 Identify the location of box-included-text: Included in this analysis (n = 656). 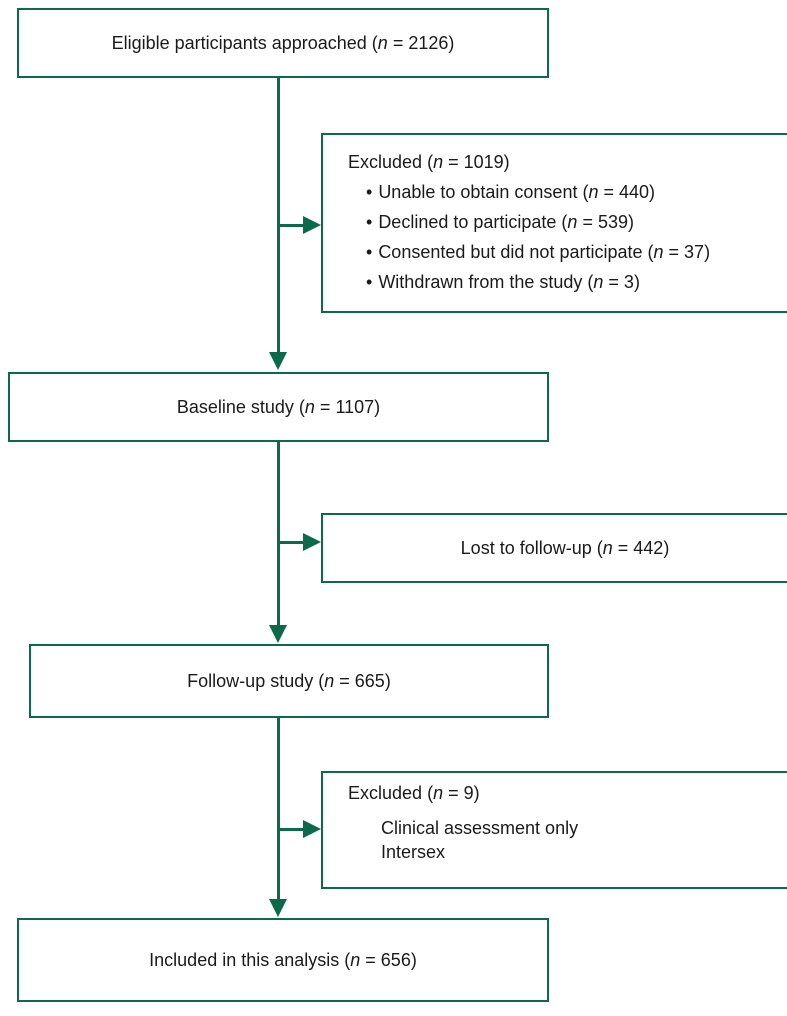
(283, 959).